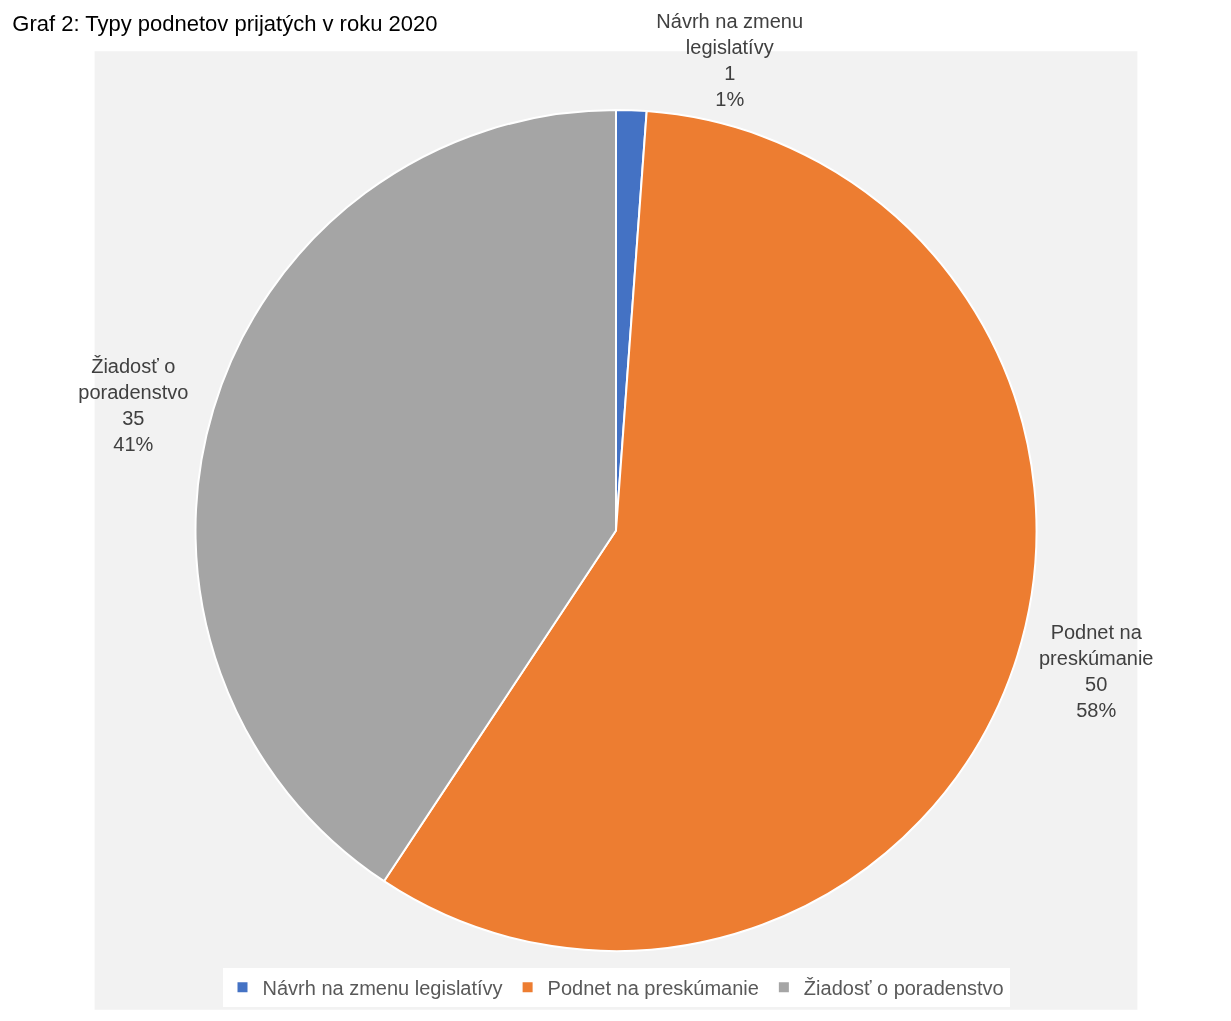 This screenshot has width=1231, height=1021. Describe the element at coordinates (1096, 671) in the screenshot. I see `data-label: Podnet na preskúmanie 50 58%` at that location.